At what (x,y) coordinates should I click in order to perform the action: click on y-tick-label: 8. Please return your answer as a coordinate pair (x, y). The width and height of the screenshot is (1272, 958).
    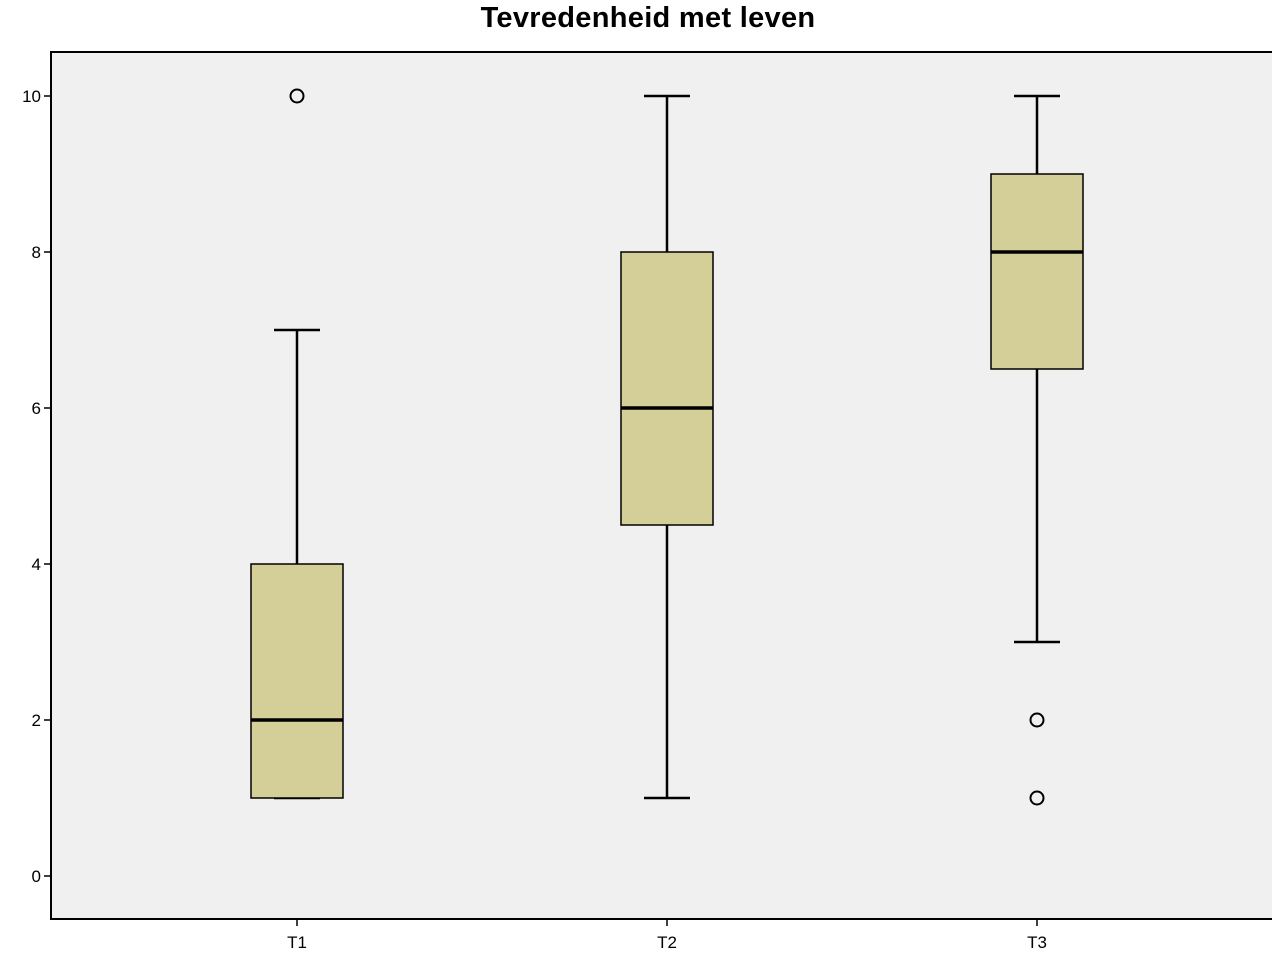
    Looking at the image, I should click on (36, 252).